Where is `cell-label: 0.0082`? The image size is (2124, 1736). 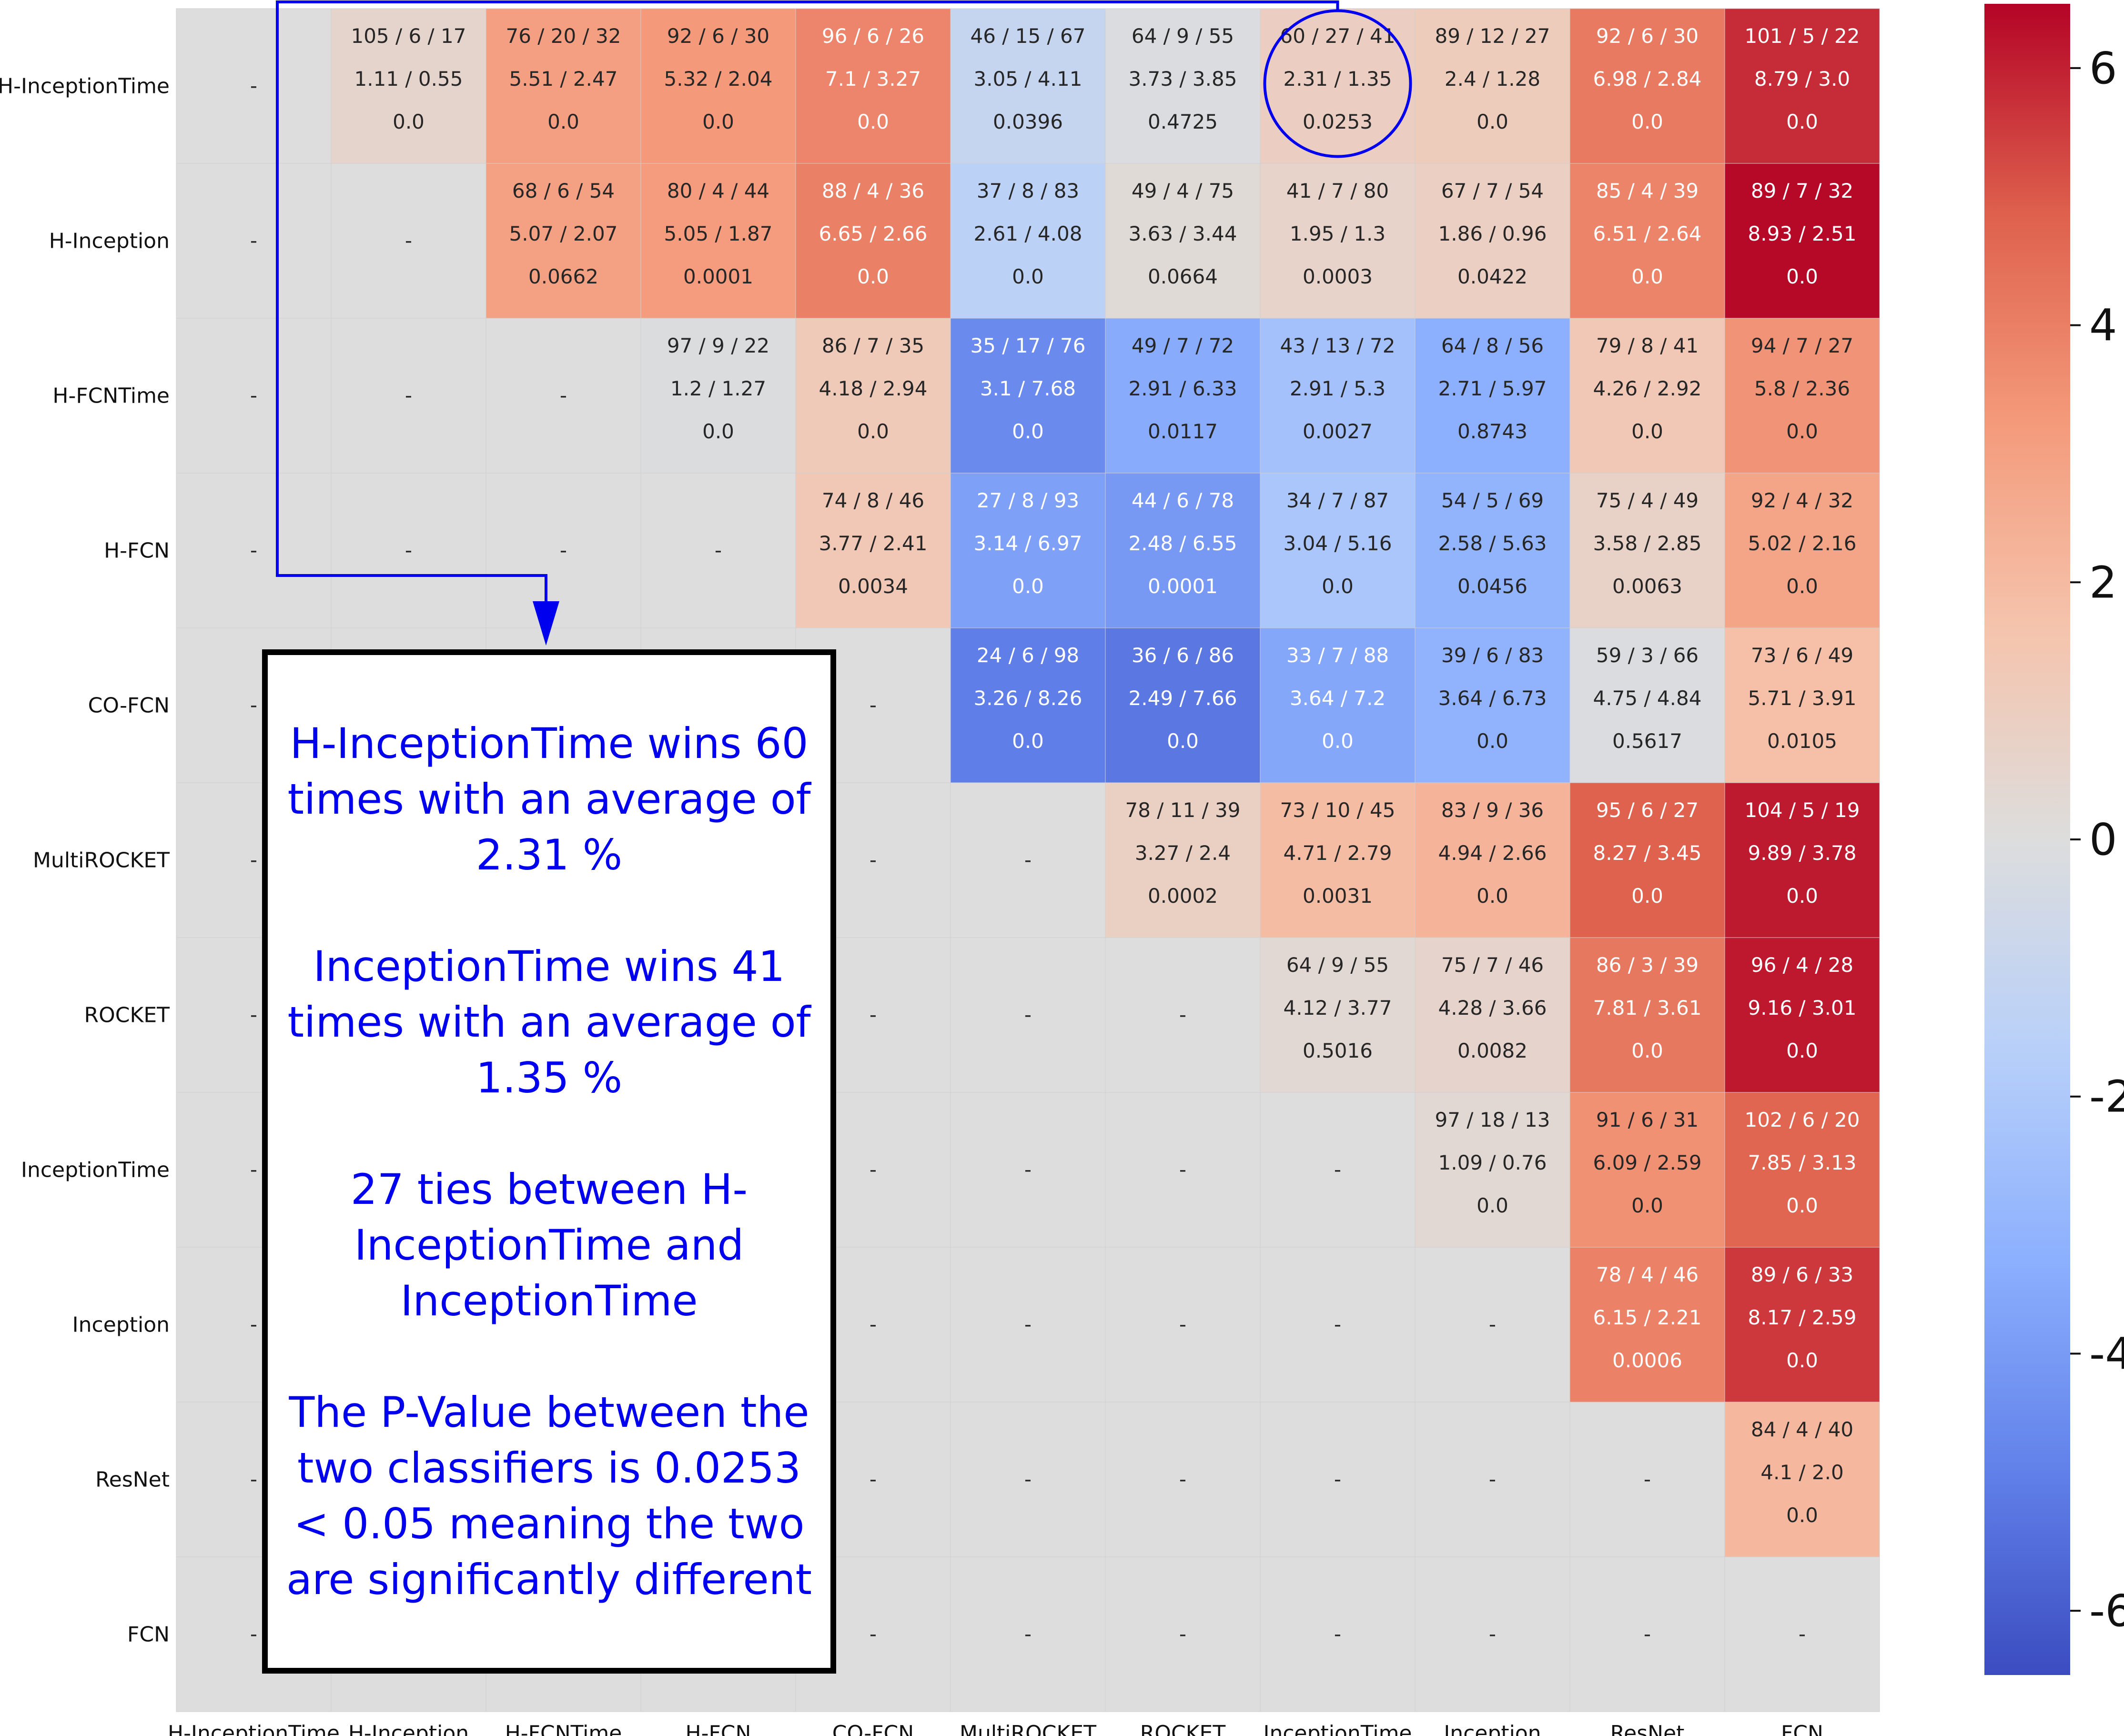 cell-label: 0.0082 is located at coordinates (1492, 1050).